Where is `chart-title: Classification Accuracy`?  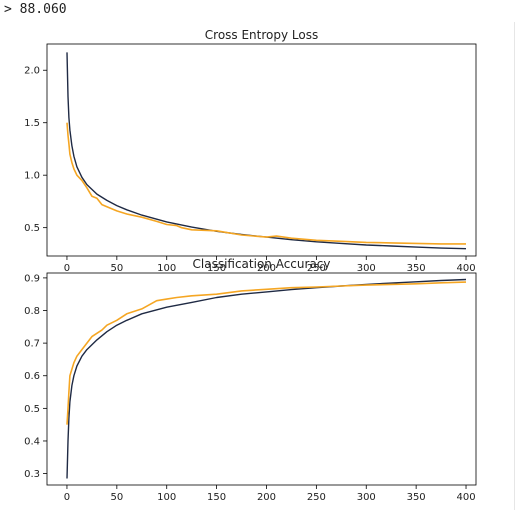
chart-title: Classification Accuracy is located at coordinates (262, 264).